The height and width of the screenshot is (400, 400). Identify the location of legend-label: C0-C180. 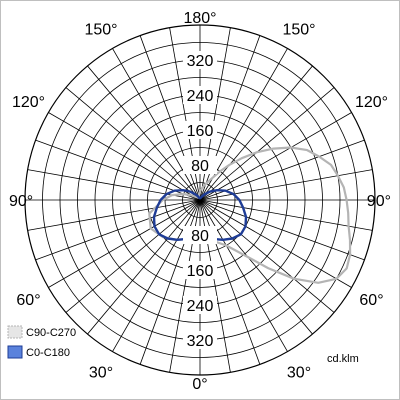
(48, 353).